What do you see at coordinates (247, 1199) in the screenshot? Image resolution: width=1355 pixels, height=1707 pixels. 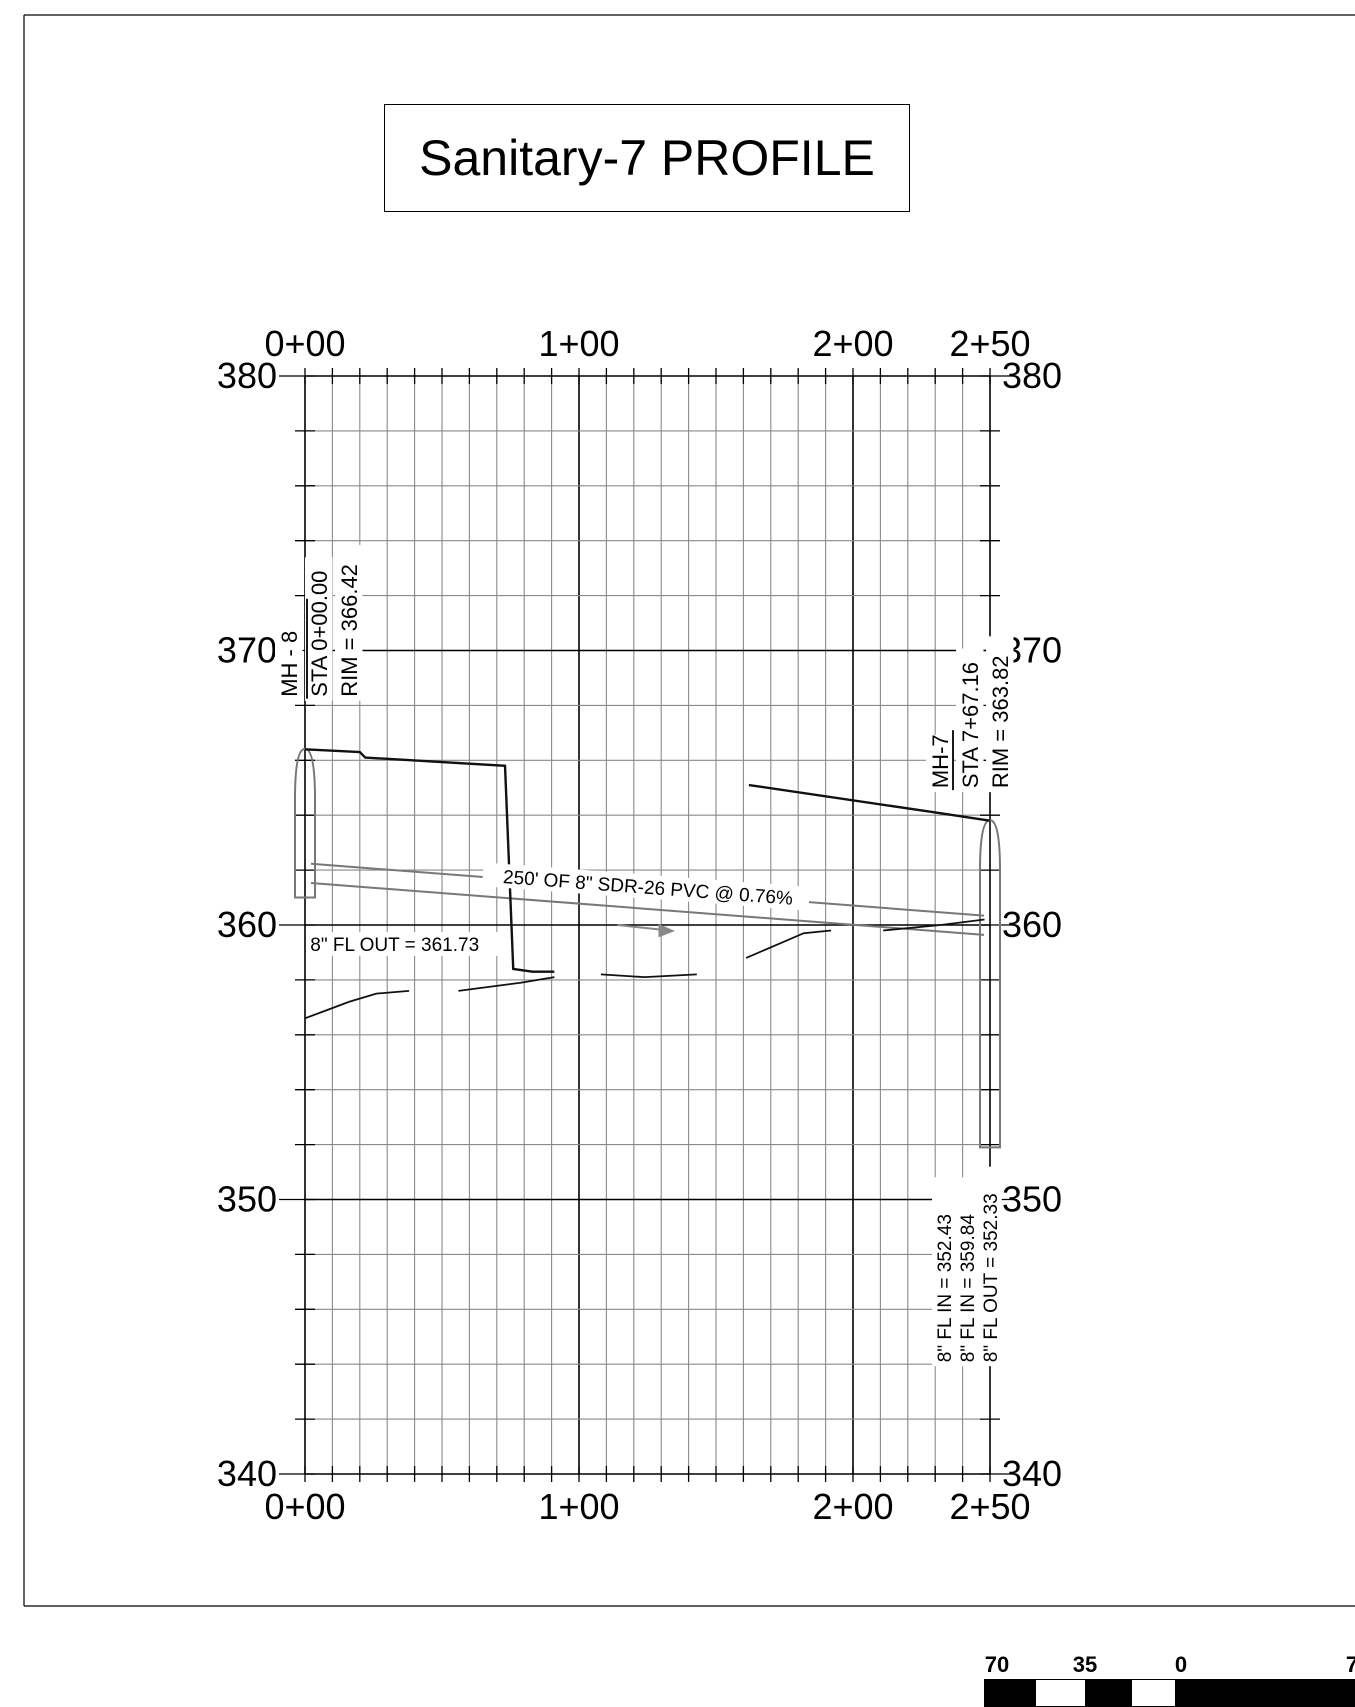 I see `y-tick-label-left: 350` at bounding box center [247, 1199].